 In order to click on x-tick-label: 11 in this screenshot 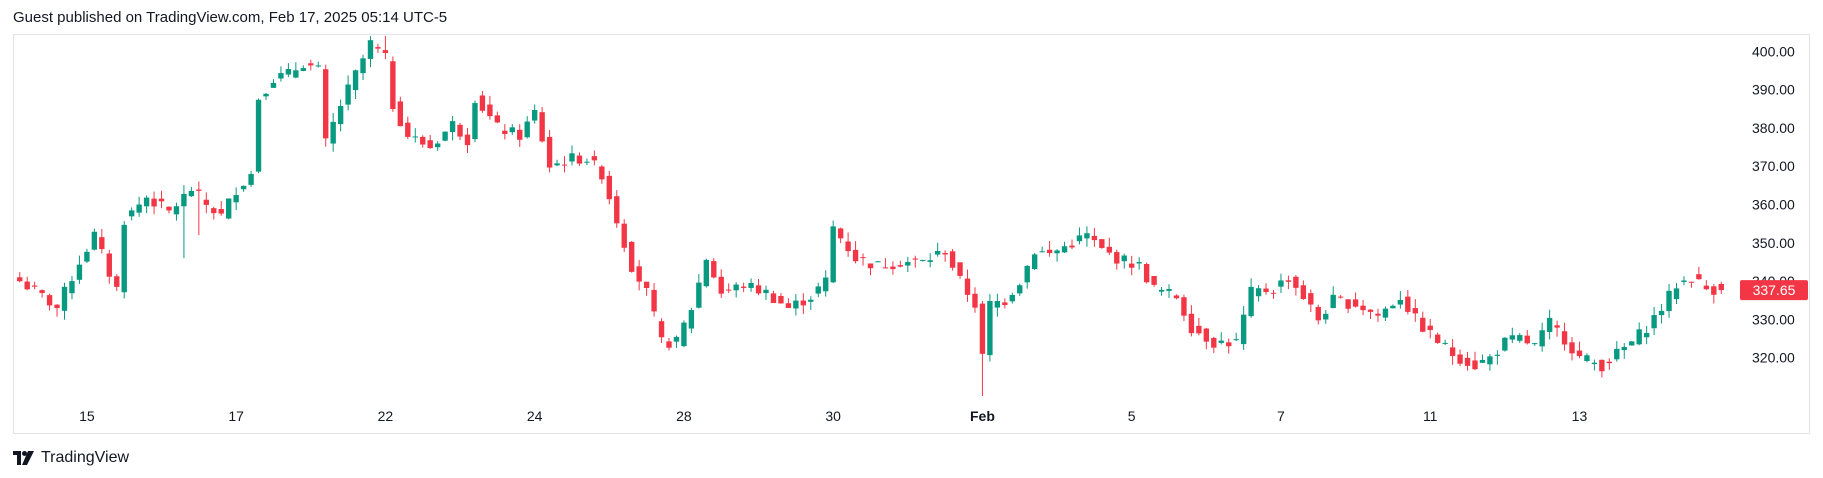, I will do `click(1430, 416)`.